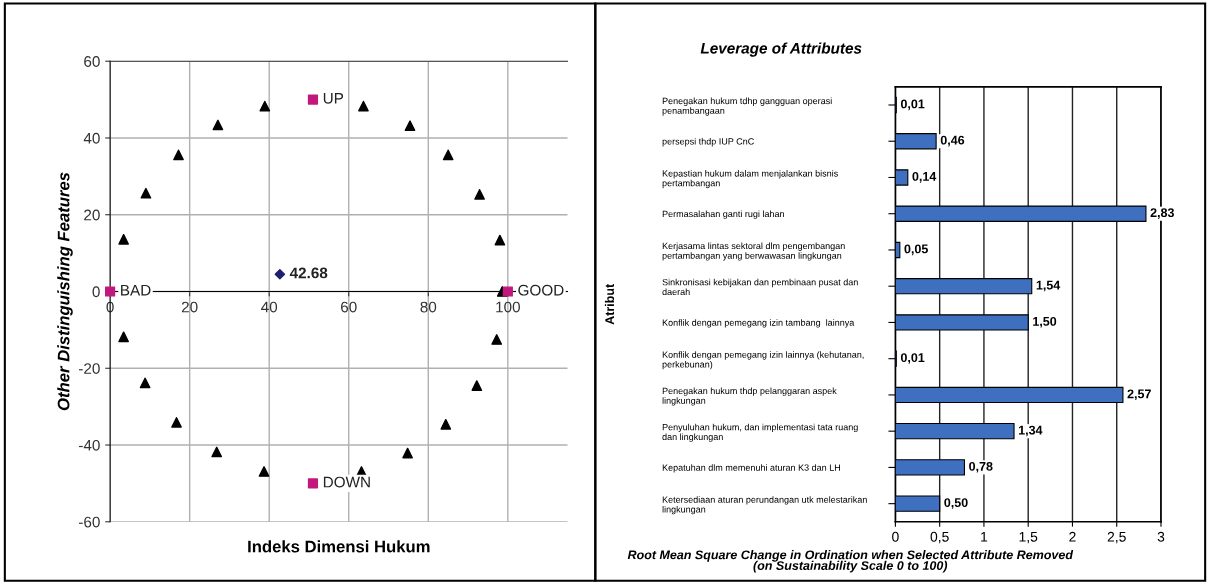 Image resolution: width=1210 pixels, height=583 pixels. What do you see at coordinates (508, 307) in the screenshot?
I see `x-tick-label: 100` at bounding box center [508, 307].